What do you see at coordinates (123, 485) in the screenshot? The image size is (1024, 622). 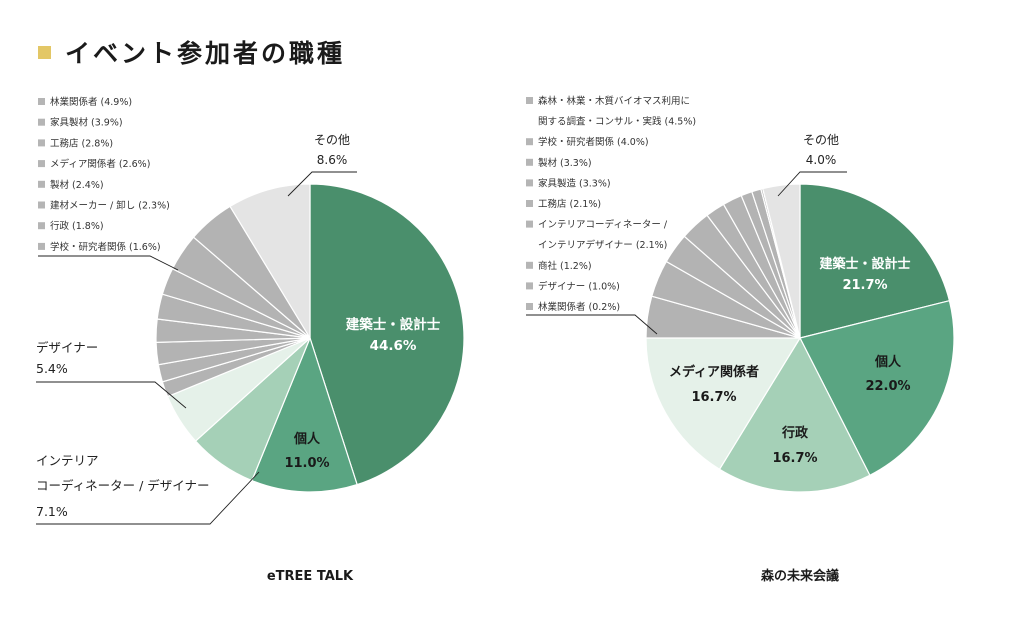 I see `callout1-interior-line2: コーディネーター / デザイナー` at bounding box center [123, 485].